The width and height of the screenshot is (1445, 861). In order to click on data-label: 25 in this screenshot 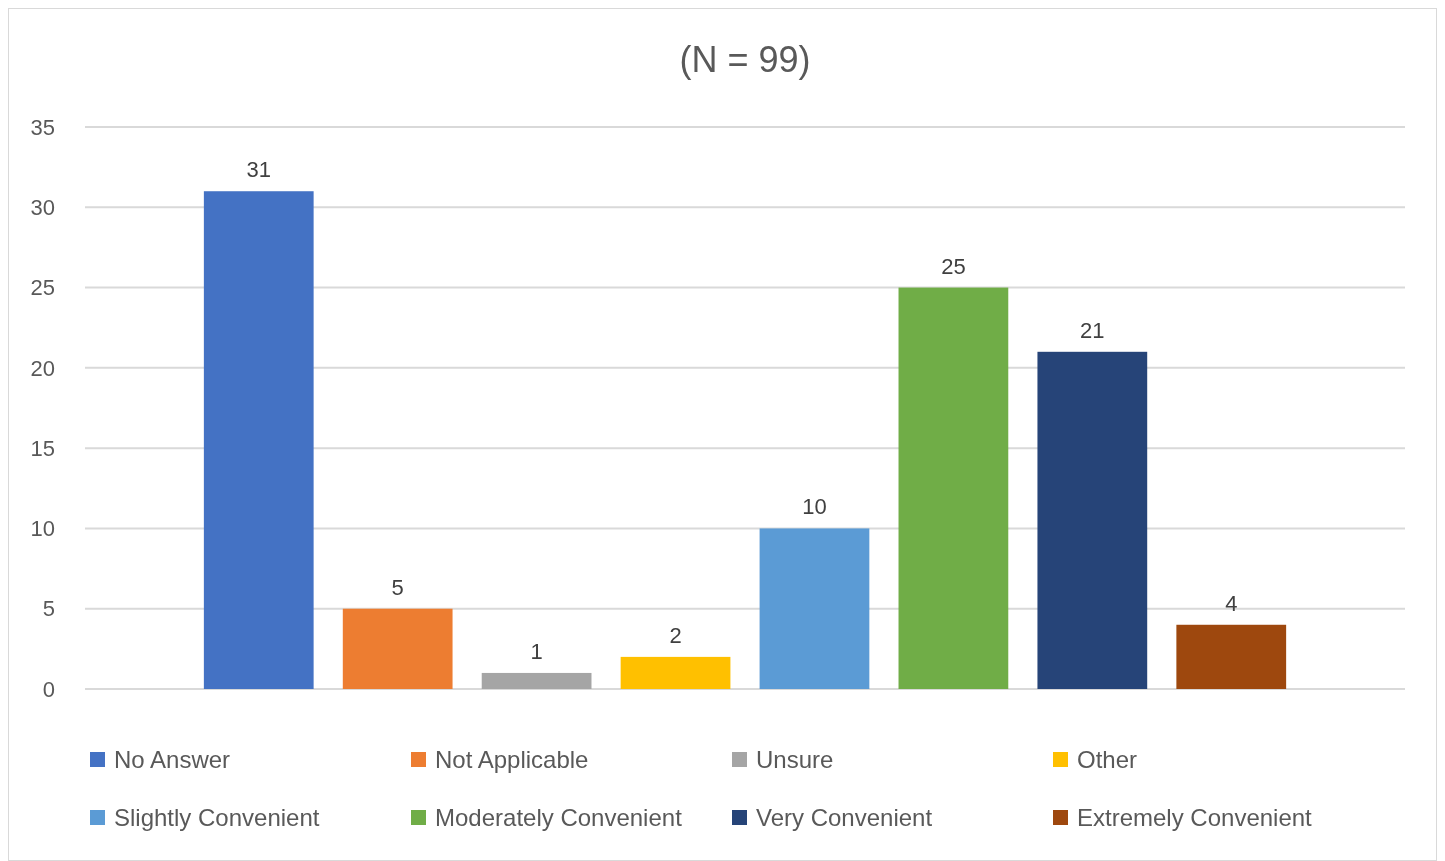, I will do `click(953, 266)`.